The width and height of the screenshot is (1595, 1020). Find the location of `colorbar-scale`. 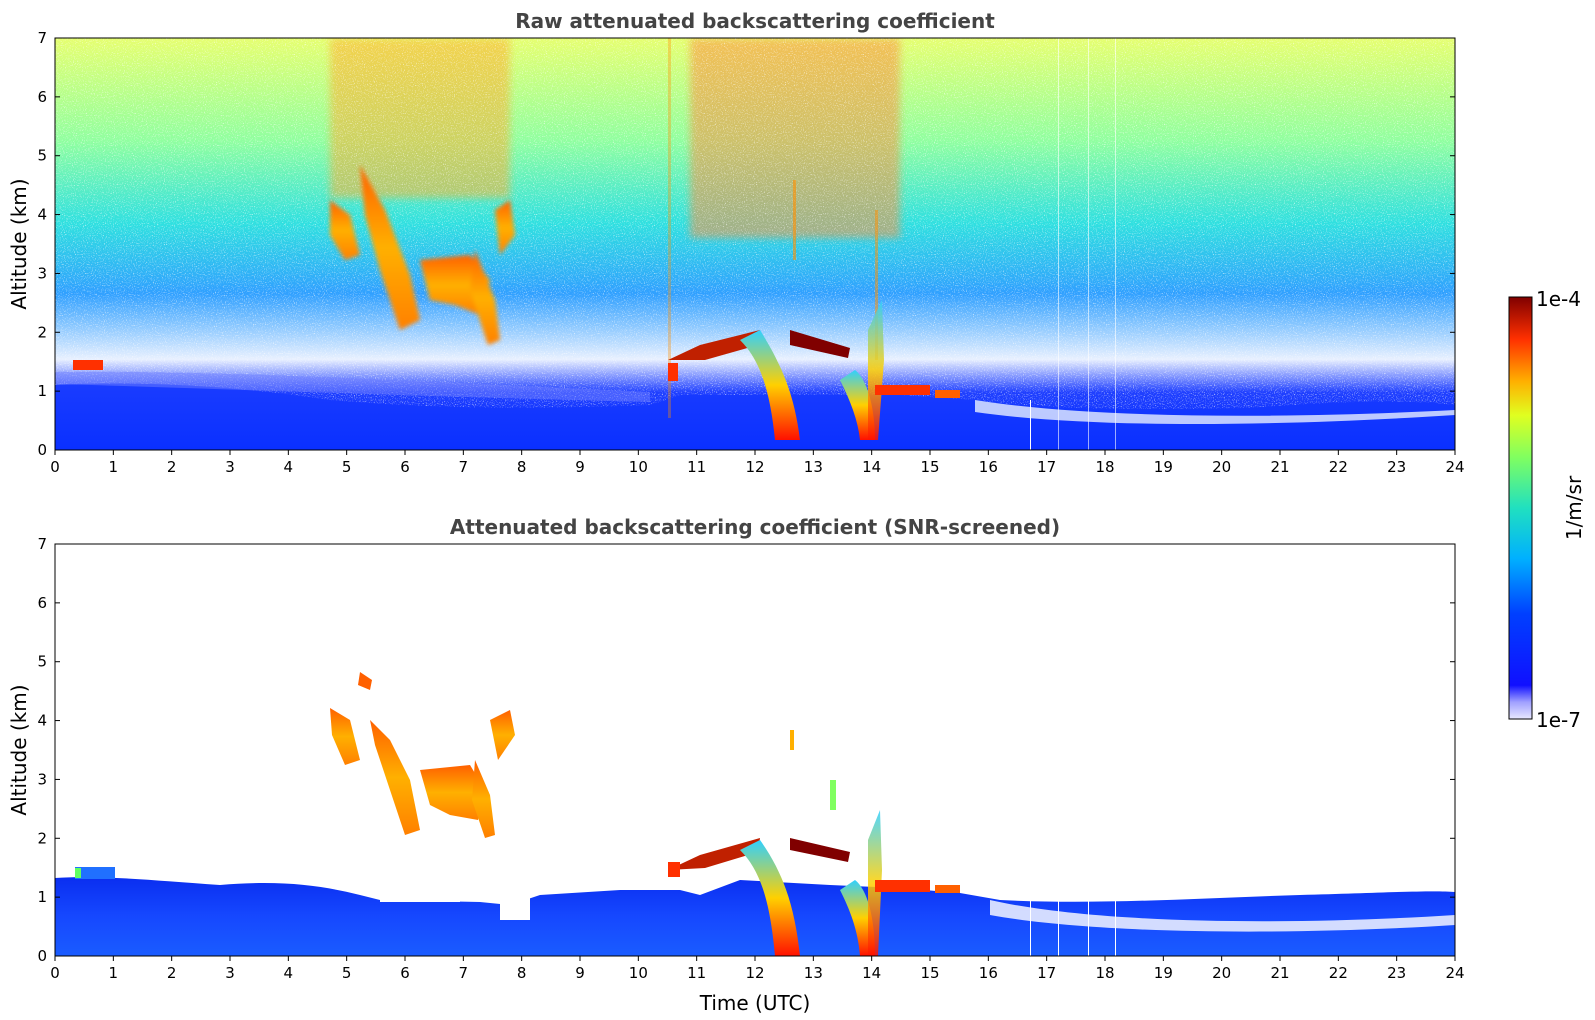

colorbar-scale is located at coordinates (1520, 508).